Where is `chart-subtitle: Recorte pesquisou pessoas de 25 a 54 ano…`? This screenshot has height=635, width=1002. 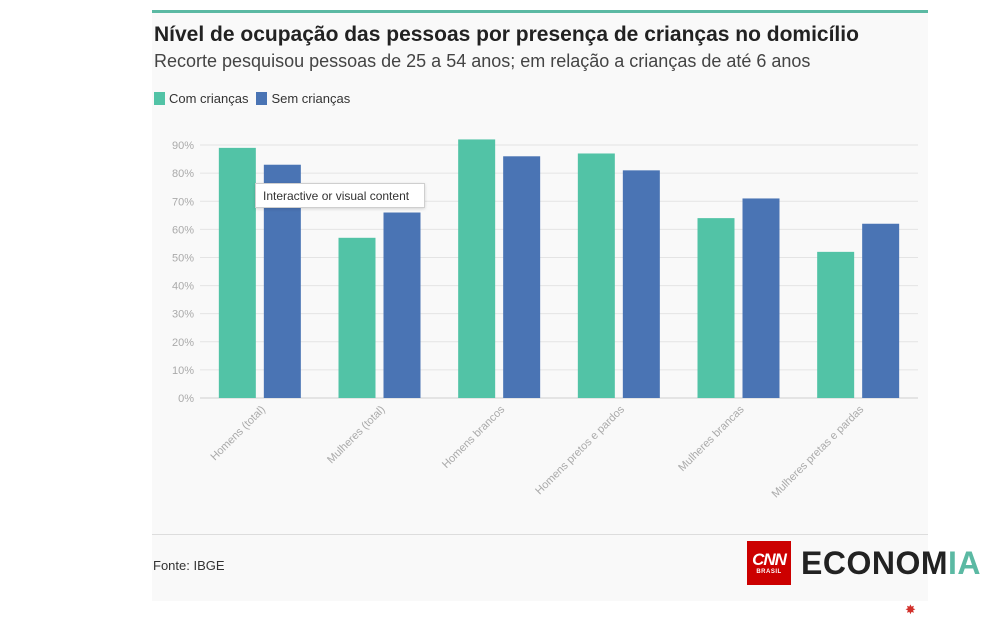 chart-subtitle: Recorte pesquisou pessoas de 25 a 54 ano… is located at coordinates (482, 61).